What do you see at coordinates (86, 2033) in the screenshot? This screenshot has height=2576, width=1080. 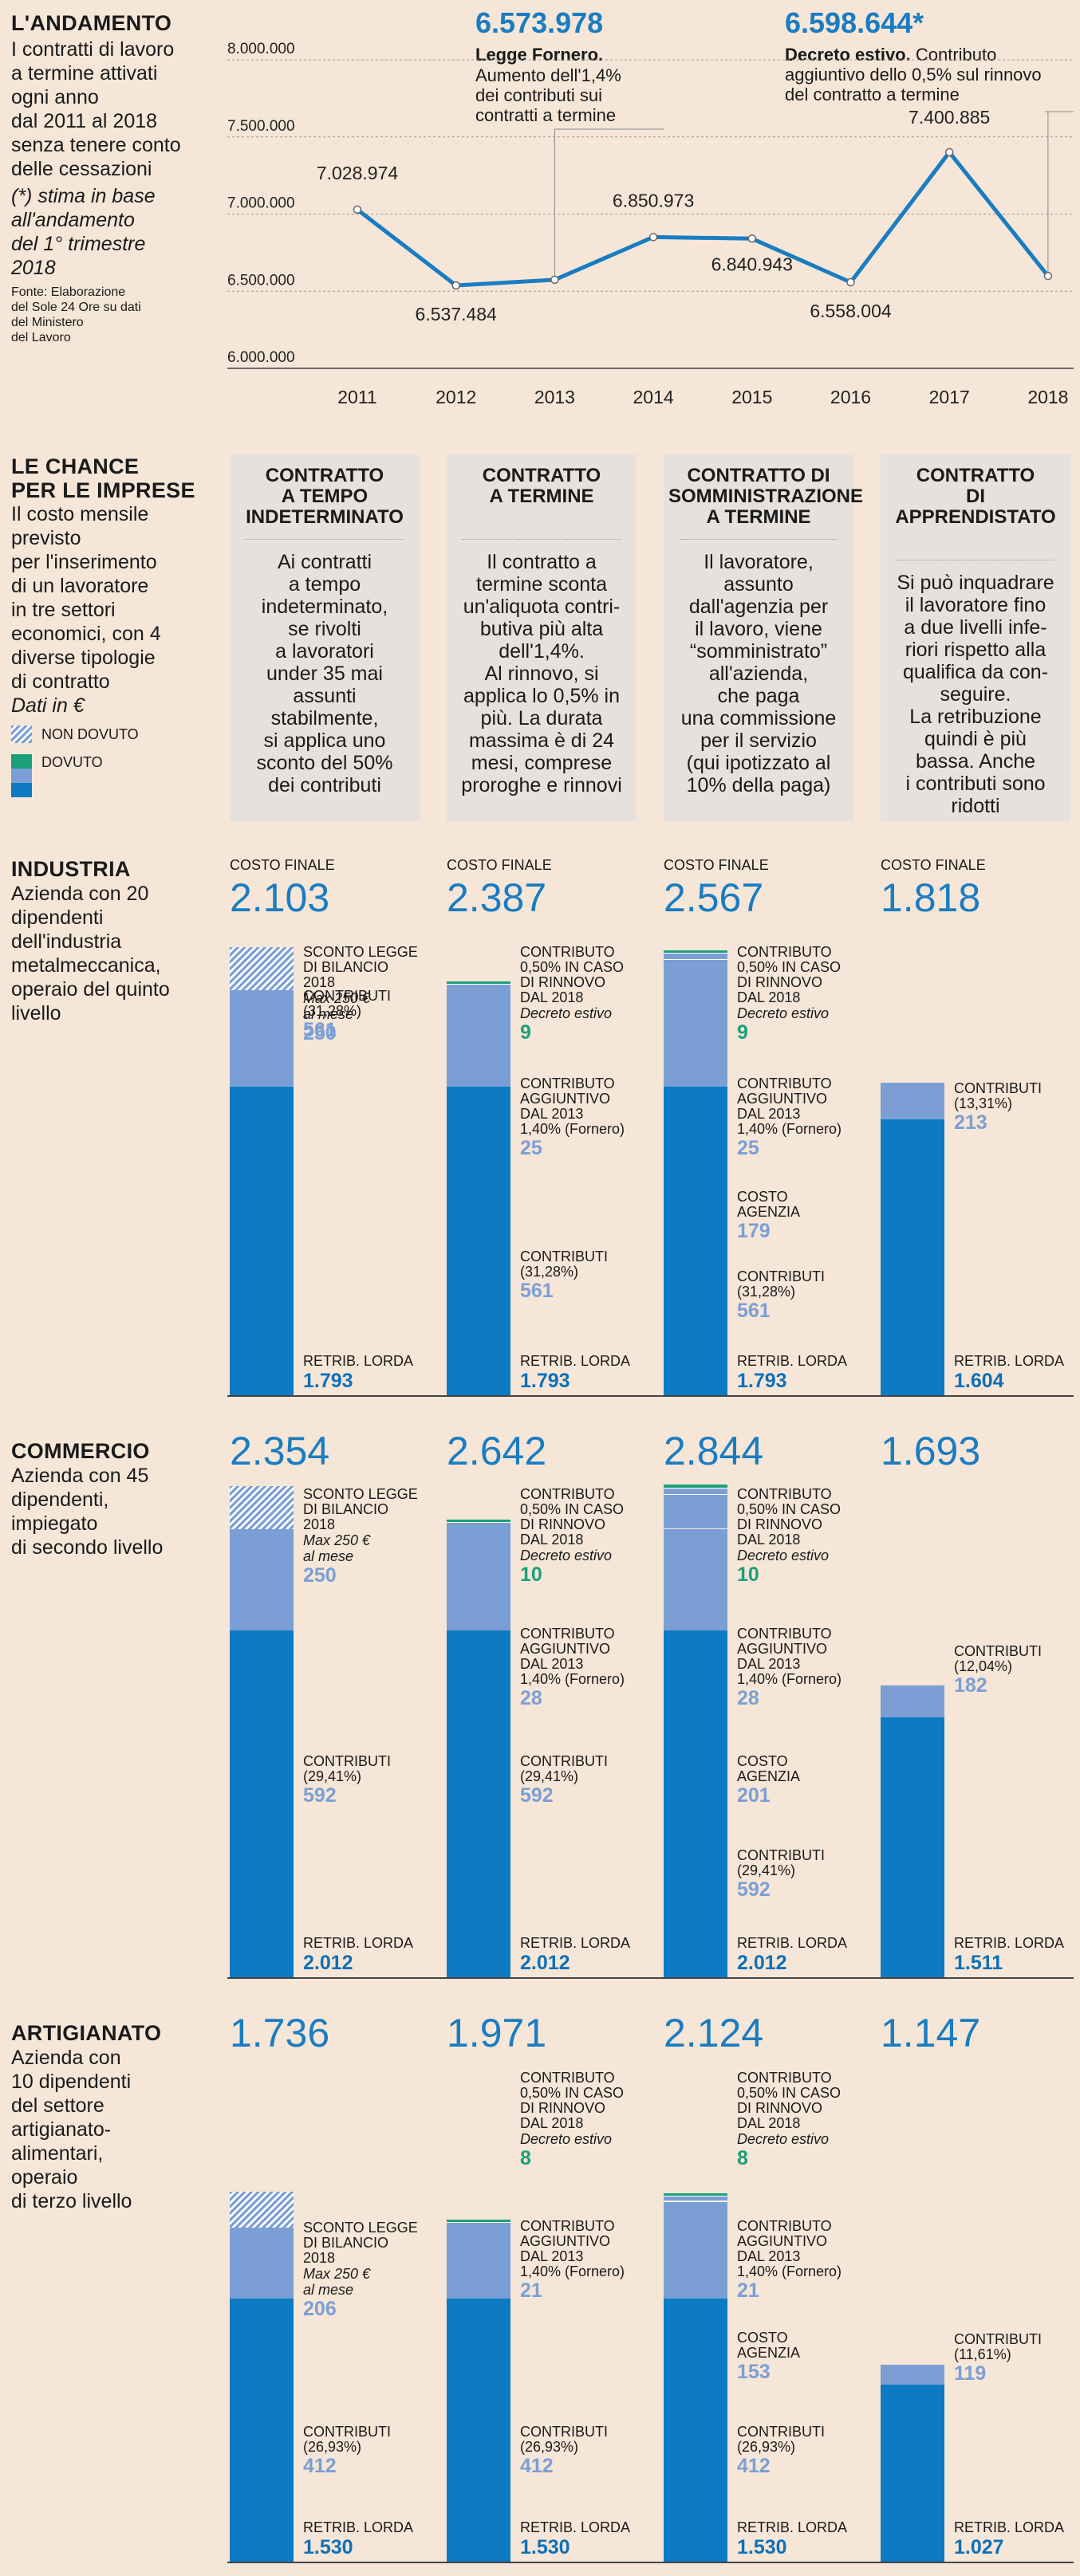 I see `sector-title: ARTIGIANATO` at bounding box center [86, 2033].